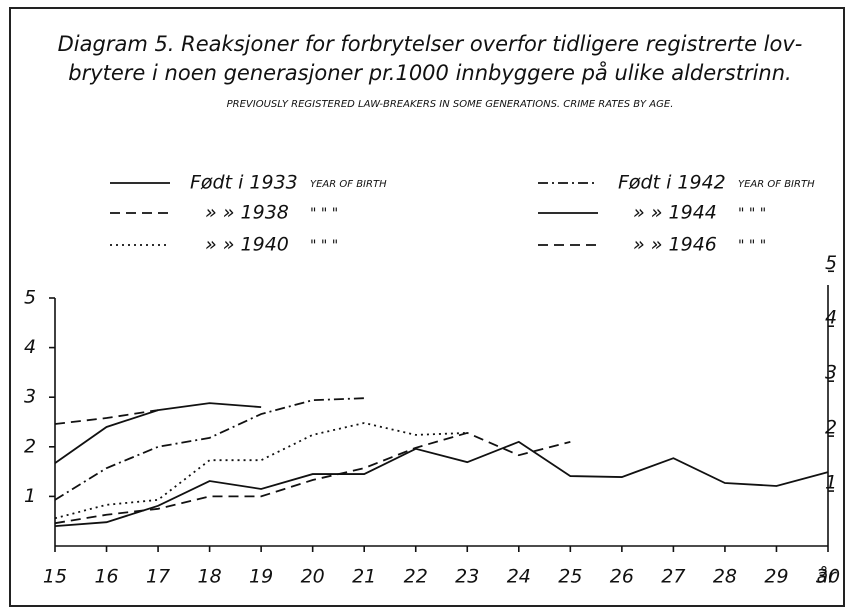 The height and width of the screenshot is (611, 852). I want to click on y-tick-label: 2, so click(30, 446).